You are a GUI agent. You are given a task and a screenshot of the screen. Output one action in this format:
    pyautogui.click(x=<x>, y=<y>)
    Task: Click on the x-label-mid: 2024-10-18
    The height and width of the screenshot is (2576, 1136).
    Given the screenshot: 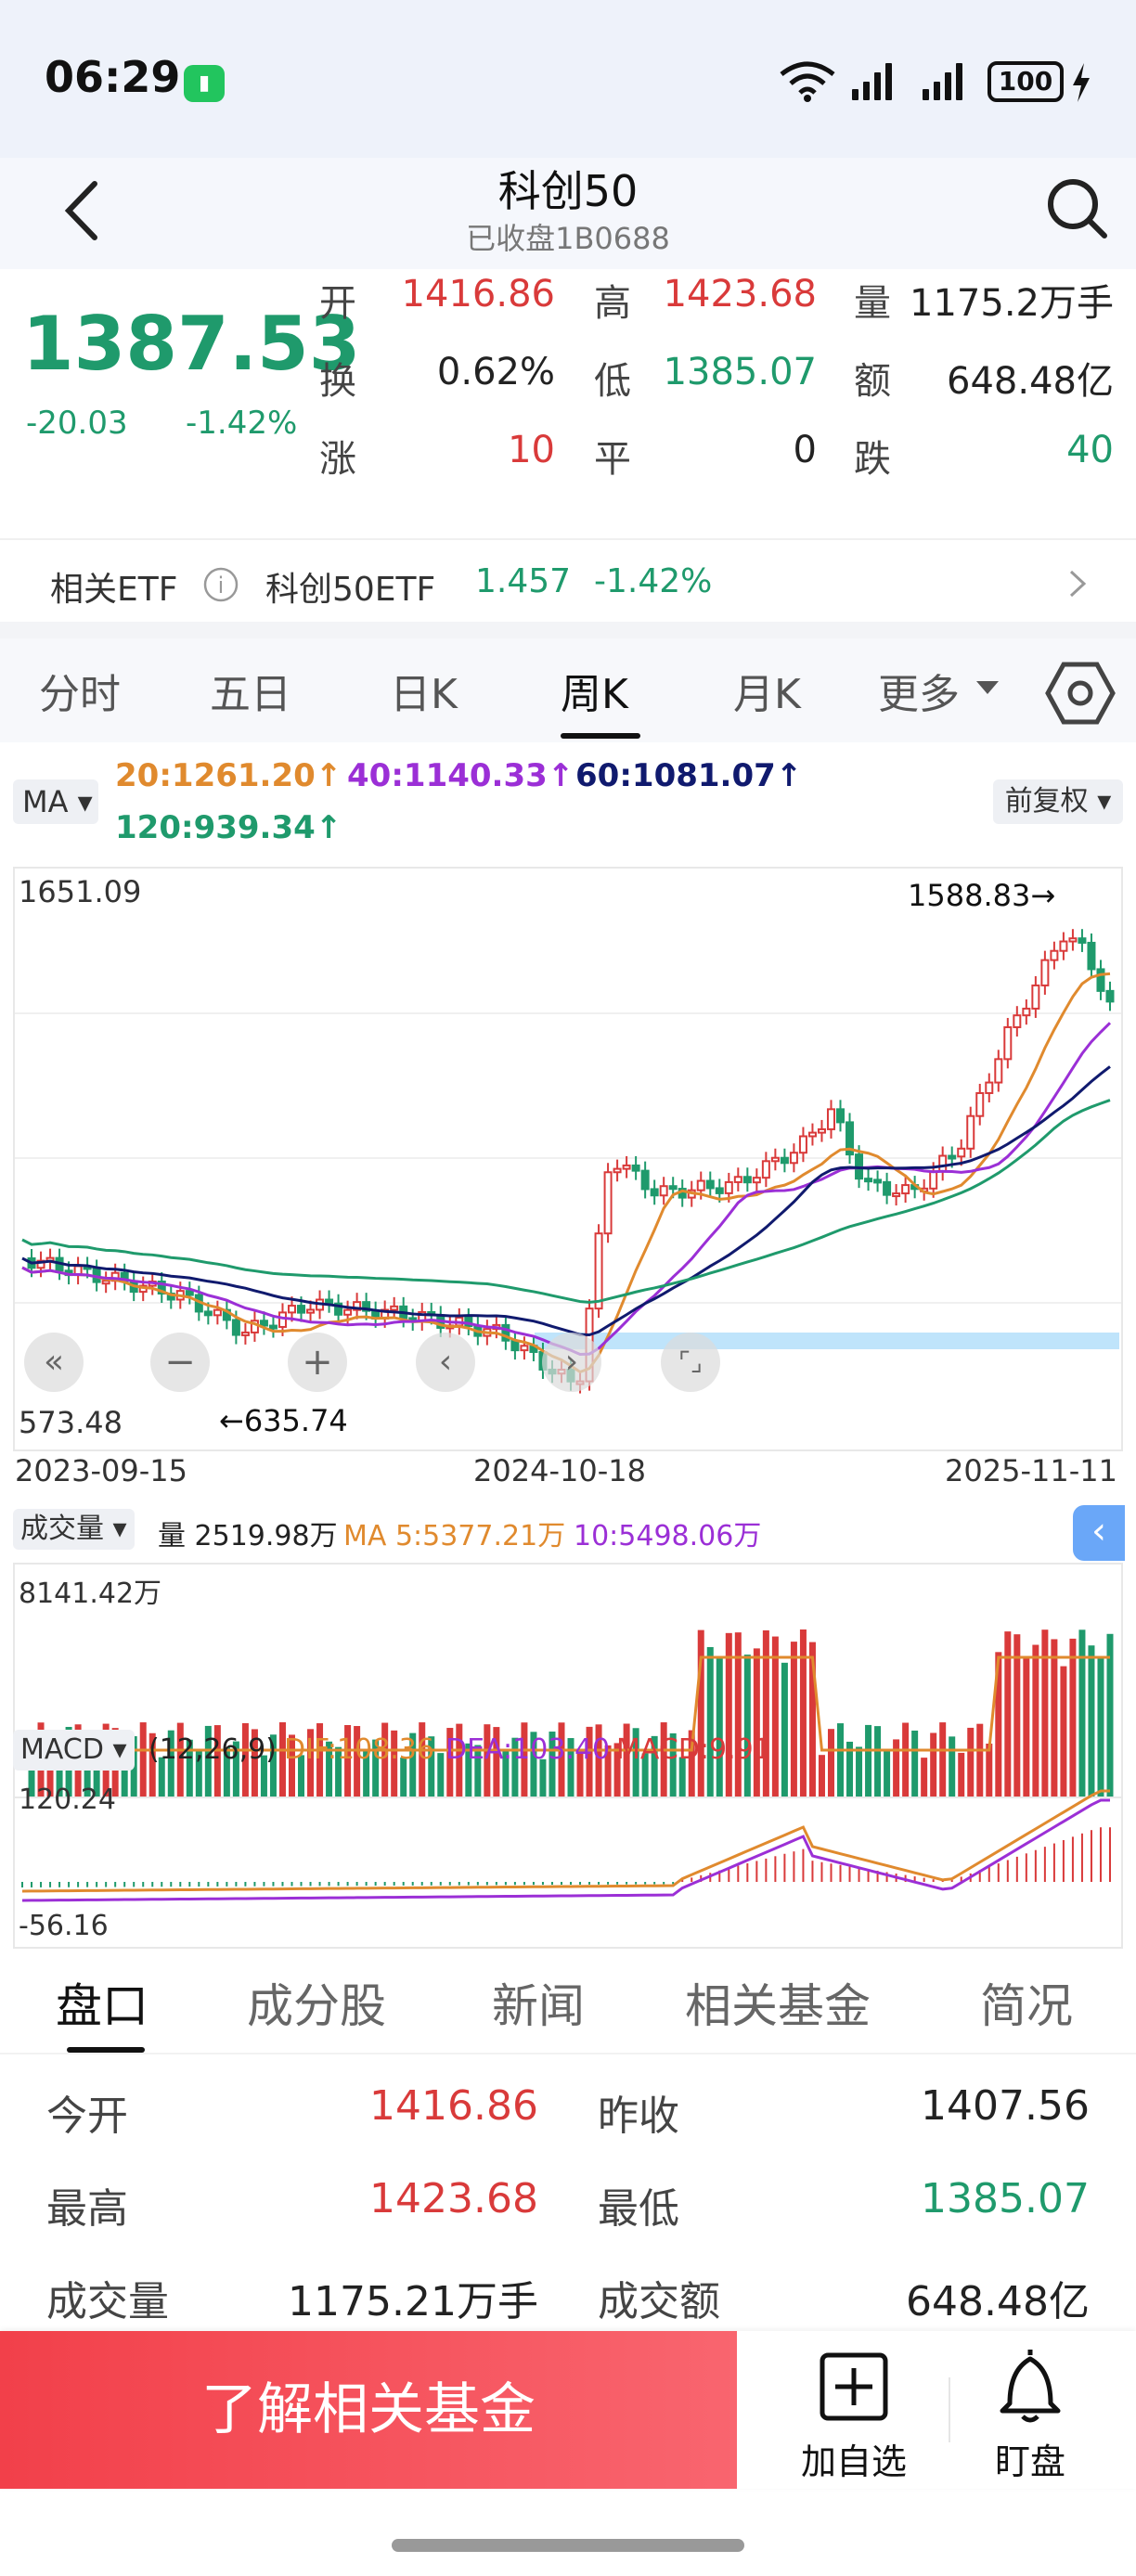 What is the action you would take?
    pyautogui.click(x=559, y=1470)
    